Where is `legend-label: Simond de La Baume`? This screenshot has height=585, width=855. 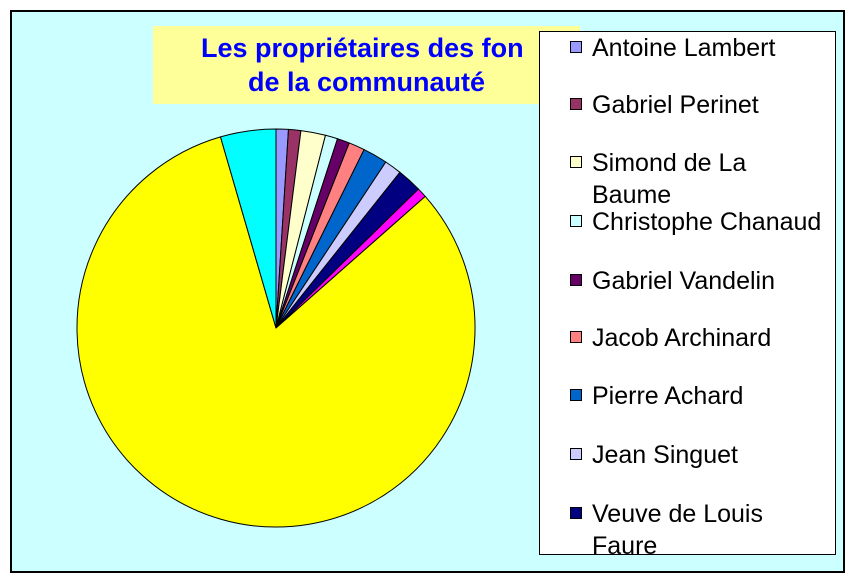
legend-label: Simond de La Baume is located at coordinates (669, 179).